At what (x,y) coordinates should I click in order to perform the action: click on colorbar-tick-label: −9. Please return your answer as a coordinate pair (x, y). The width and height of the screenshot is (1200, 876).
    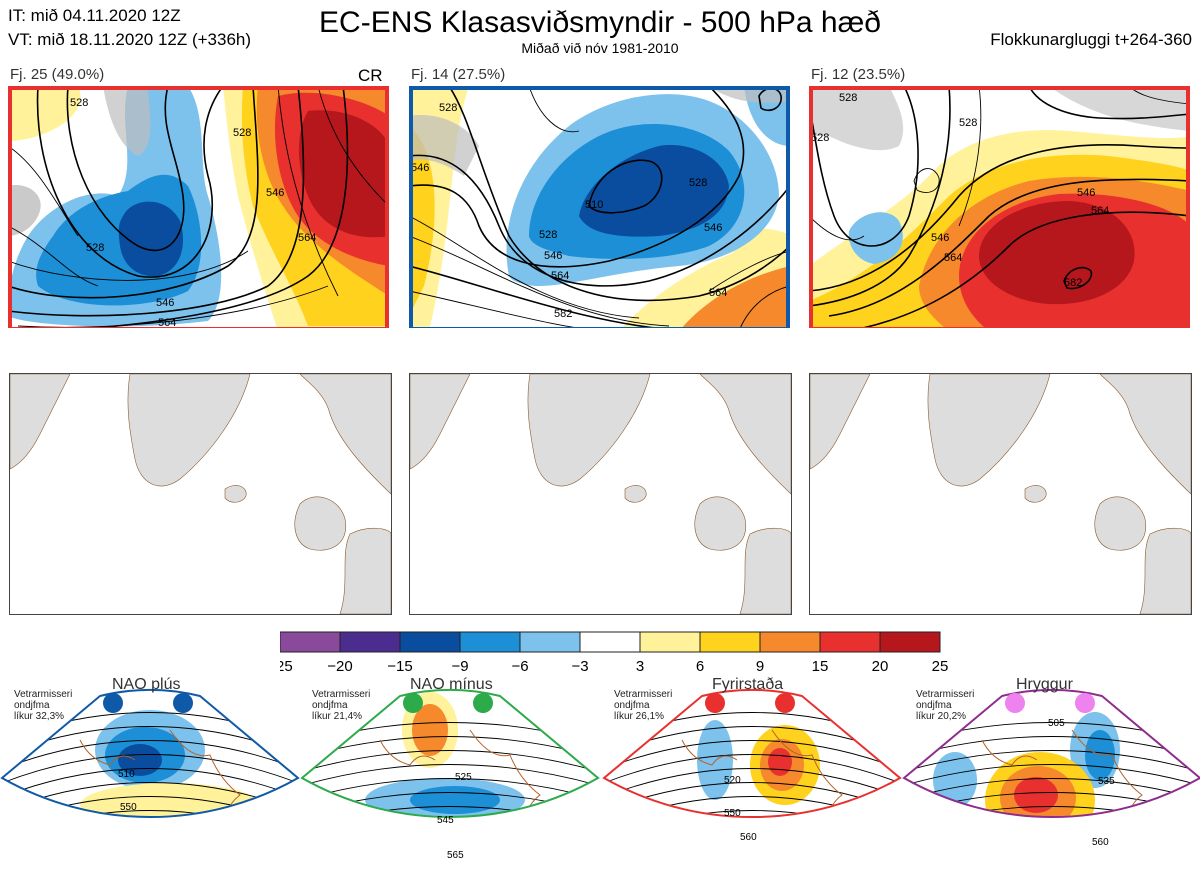
    Looking at the image, I should click on (459, 666).